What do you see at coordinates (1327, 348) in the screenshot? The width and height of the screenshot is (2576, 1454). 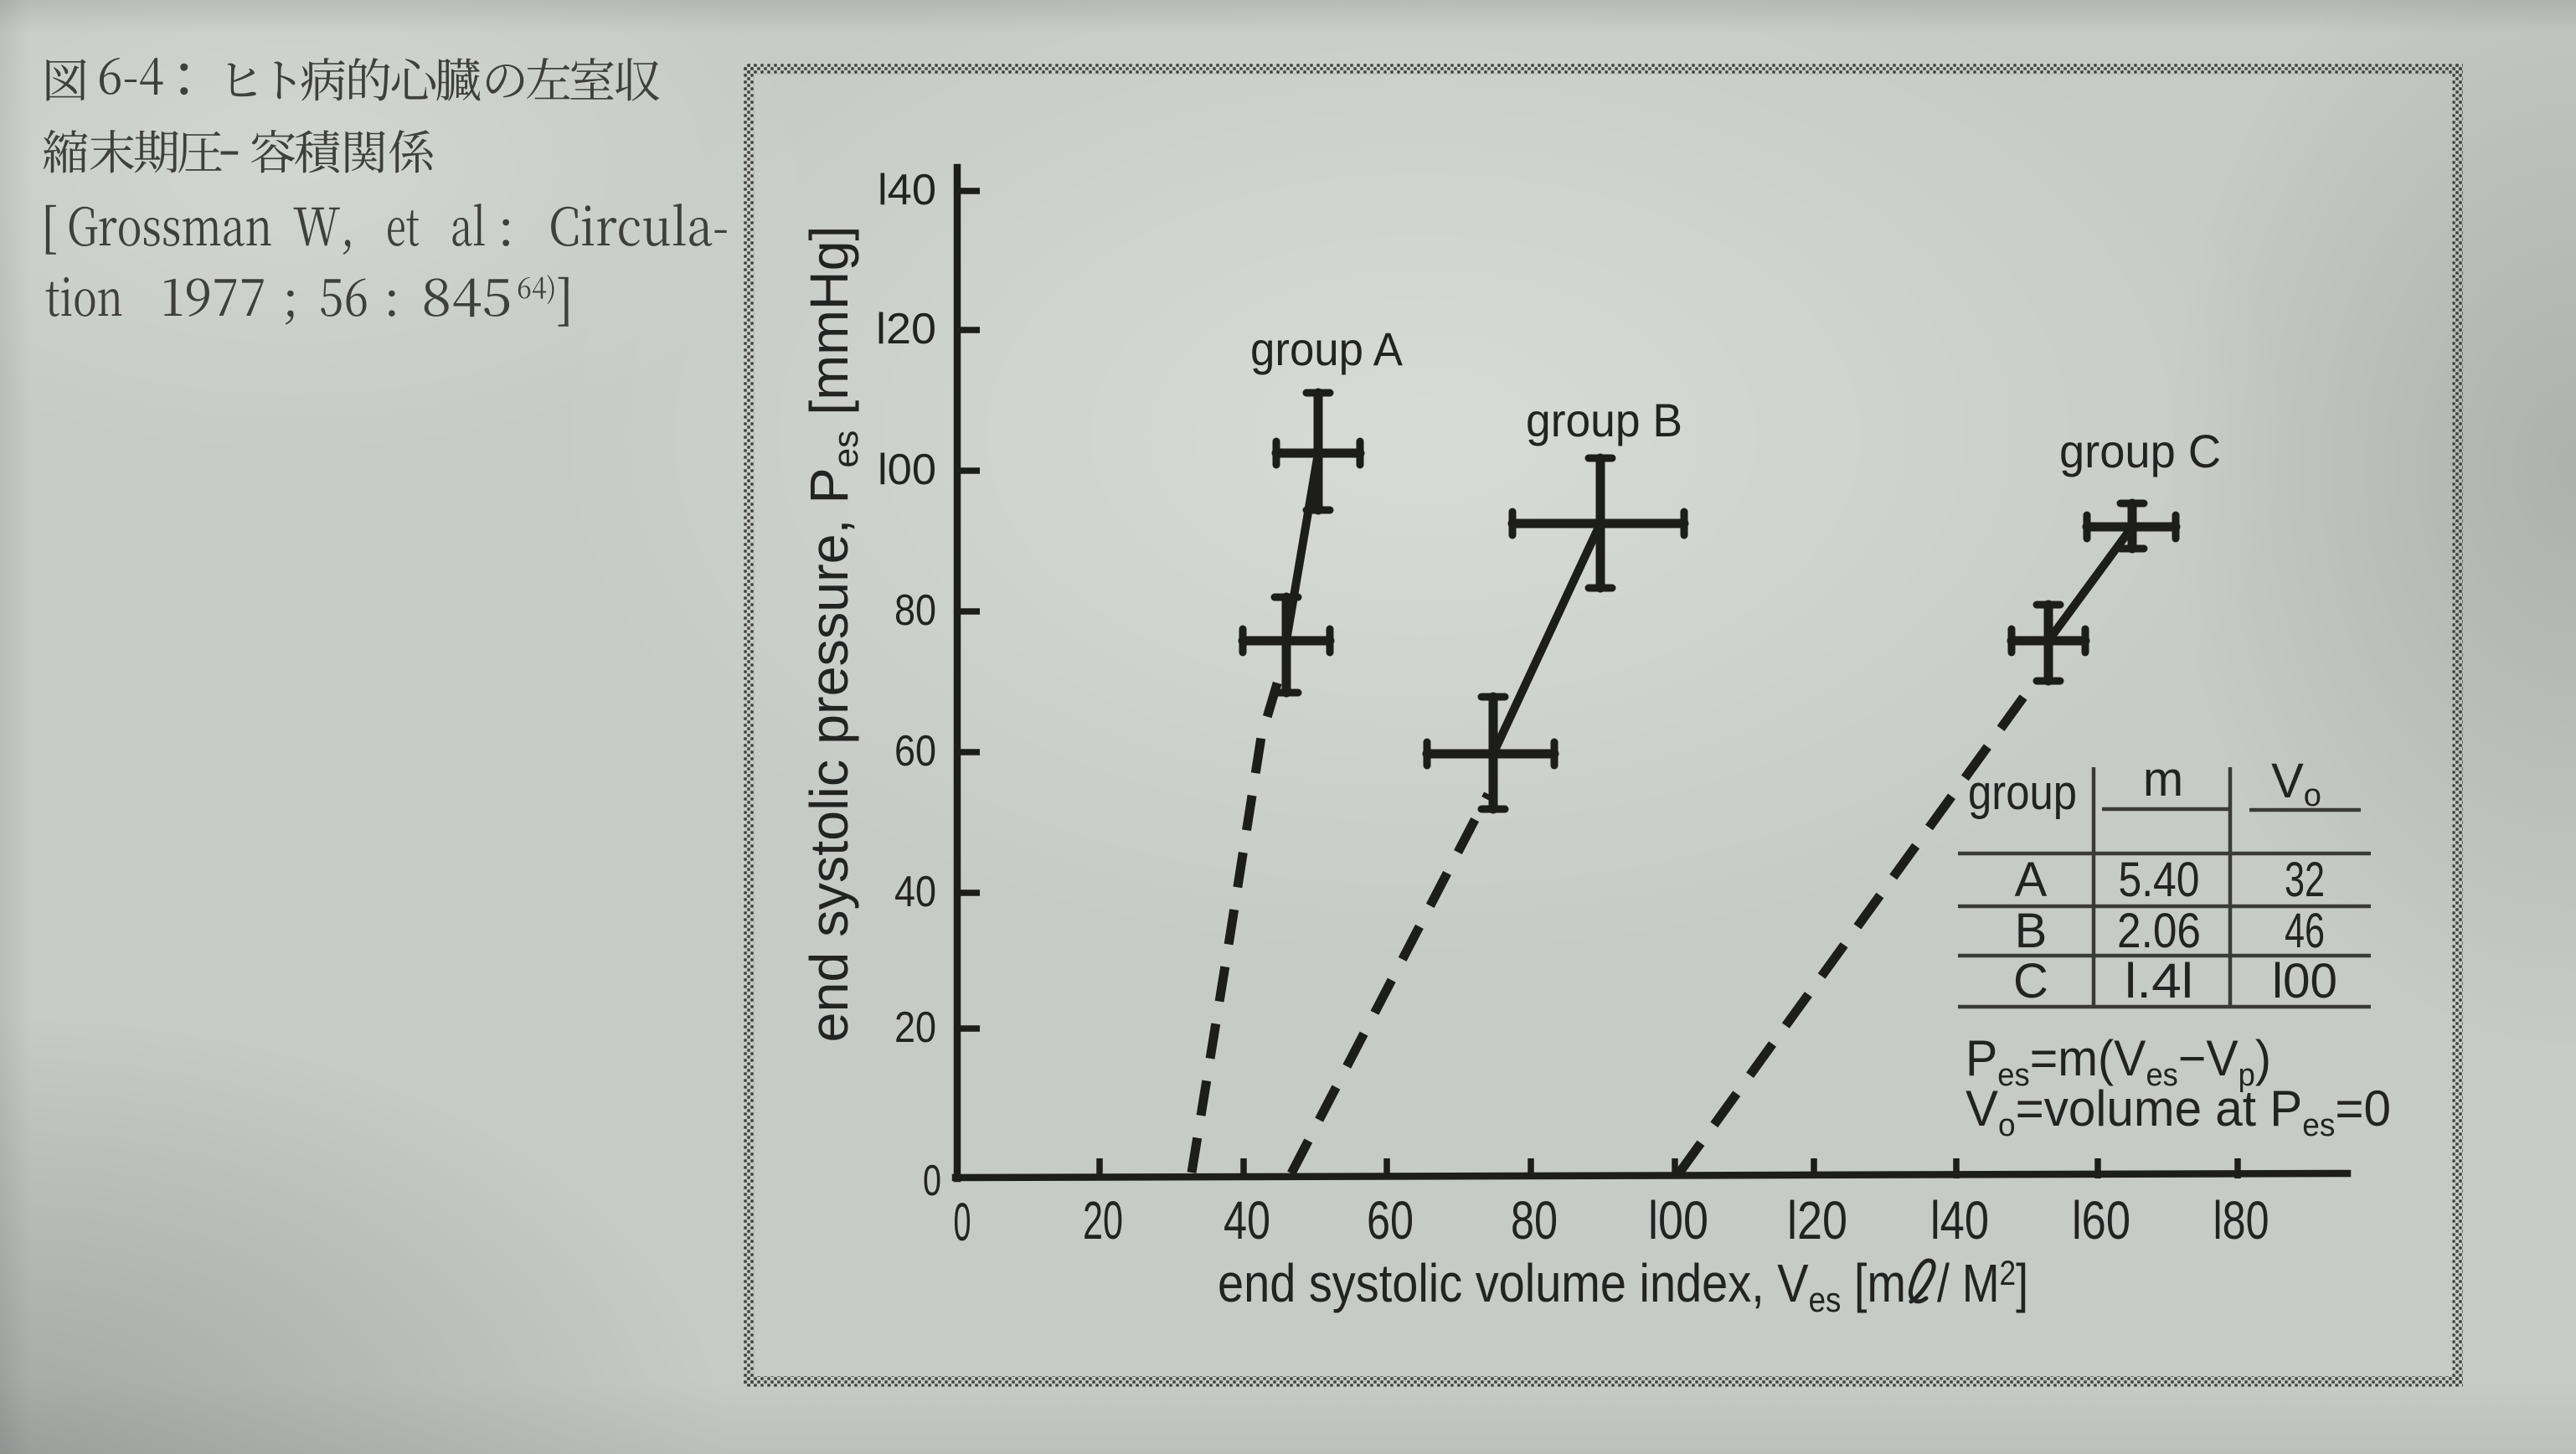 I see `svg-text: group A` at bounding box center [1327, 348].